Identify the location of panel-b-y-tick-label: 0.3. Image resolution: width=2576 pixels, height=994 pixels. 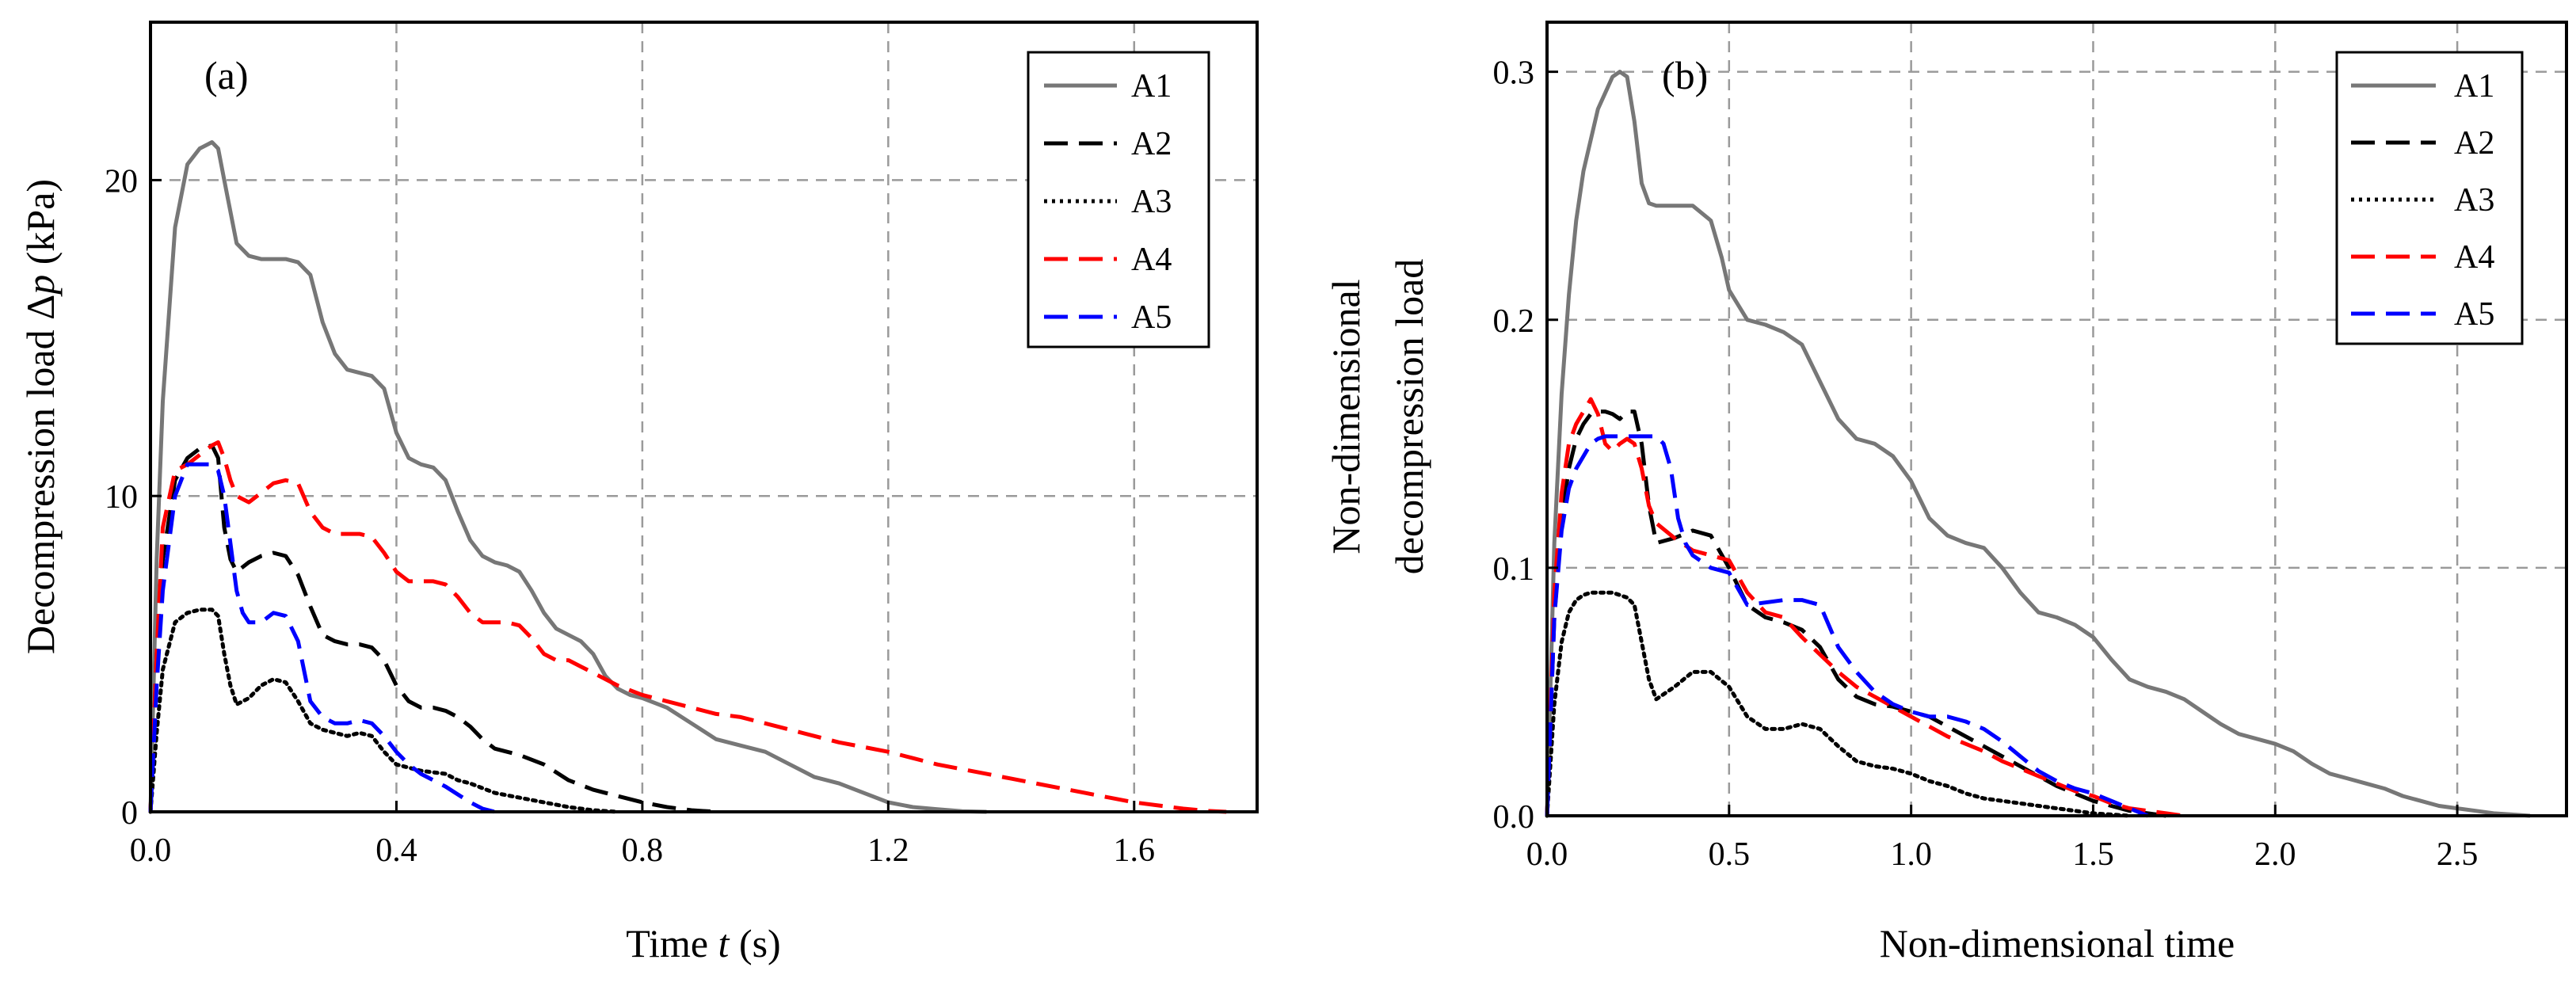
(1514, 73).